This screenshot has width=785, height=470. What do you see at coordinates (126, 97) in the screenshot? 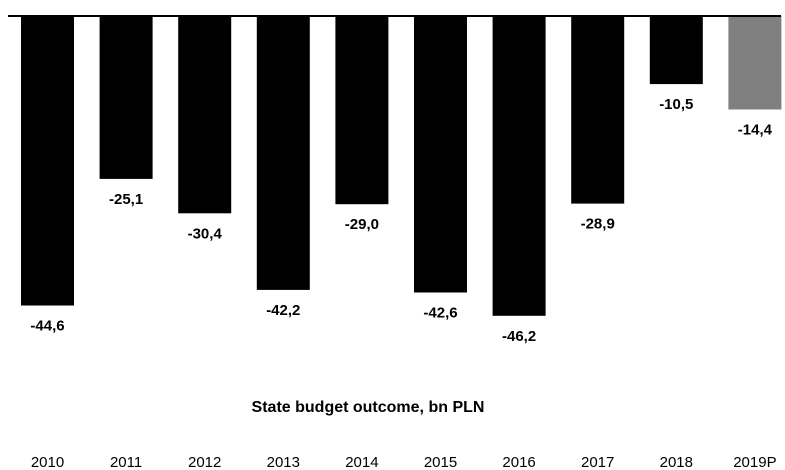
I see `bar-2011` at bounding box center [126, 97].